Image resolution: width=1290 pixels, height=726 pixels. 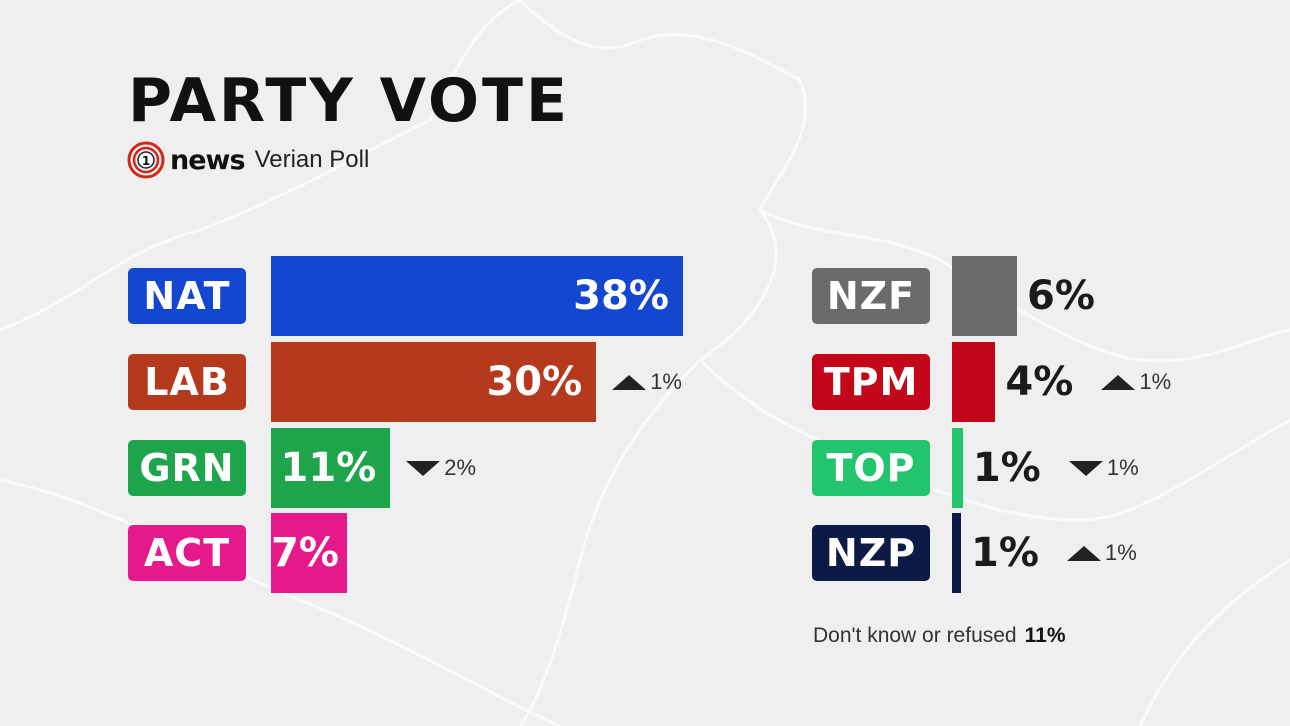 I want to click on party-label-tpm: TPM, so click(x=871, y=382).